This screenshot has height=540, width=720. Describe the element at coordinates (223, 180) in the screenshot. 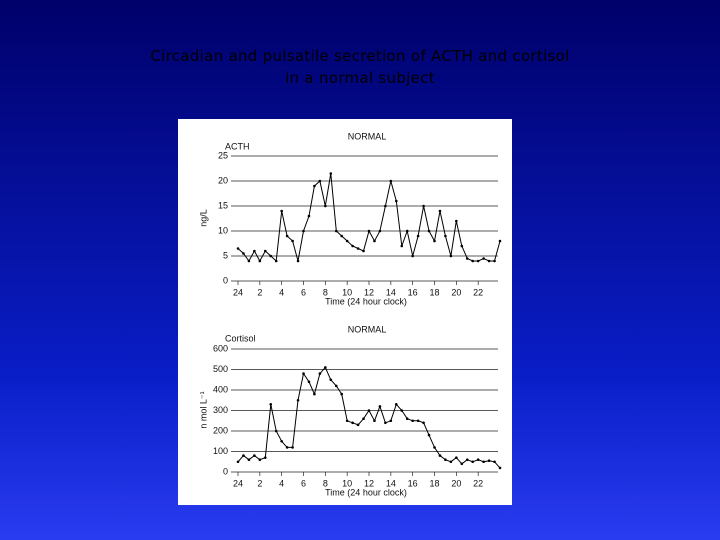

I see `y-tick-label: 20` at that location.